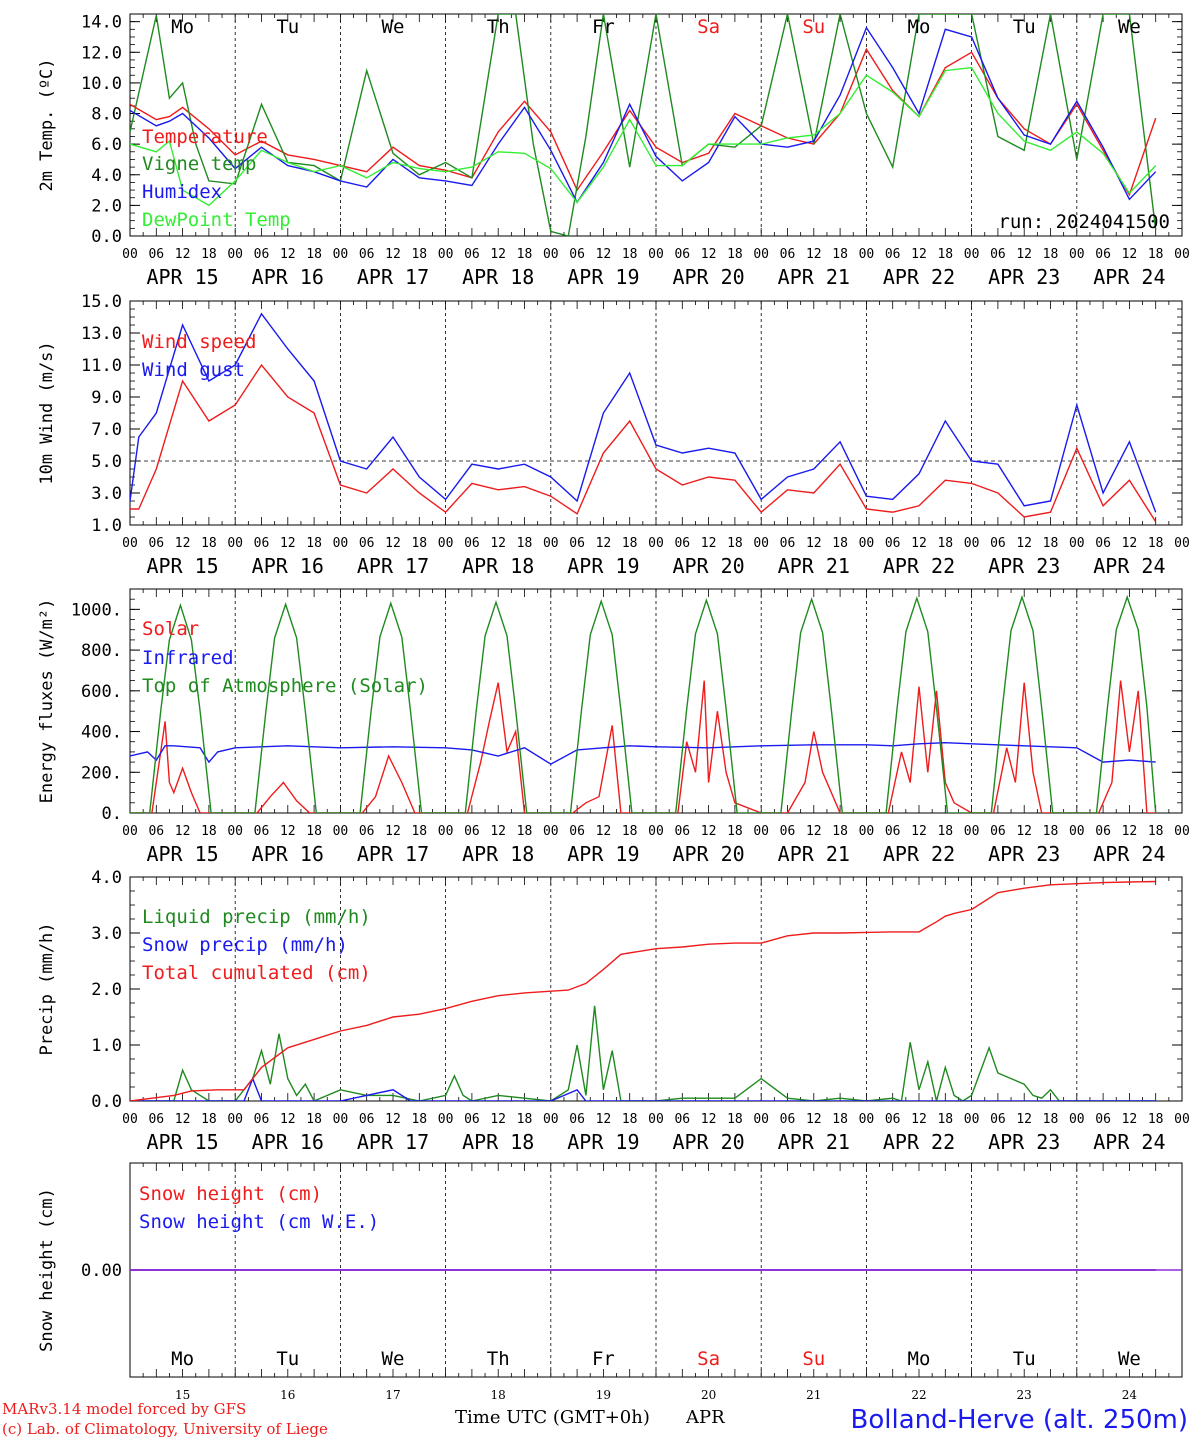 Image resolution: width=1194 pixels, height=1440 pixels. What do you see at coordinates (106, 1102) in the screenshot?
I see `y-tick-label: 0.0` at bounding box center [106, 1102].